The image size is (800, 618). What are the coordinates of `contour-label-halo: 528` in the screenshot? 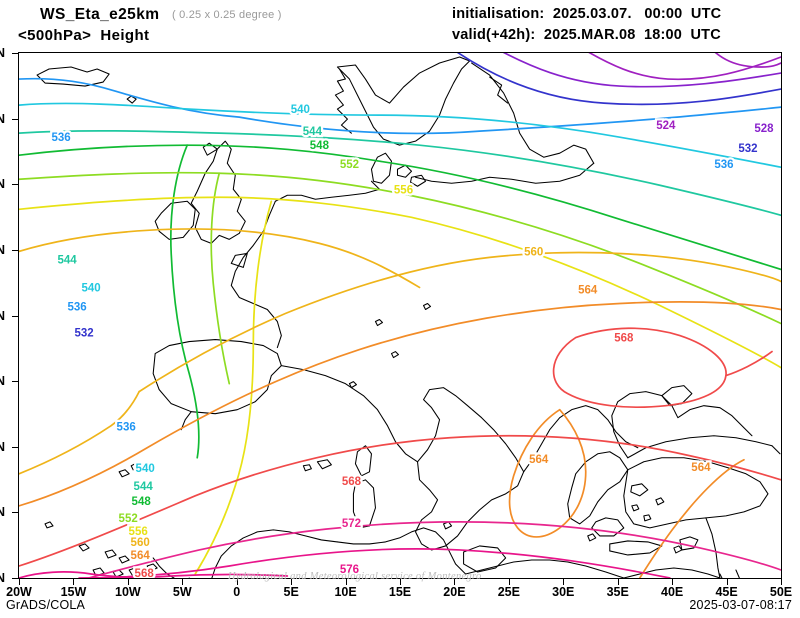 It's located at (764, 129).